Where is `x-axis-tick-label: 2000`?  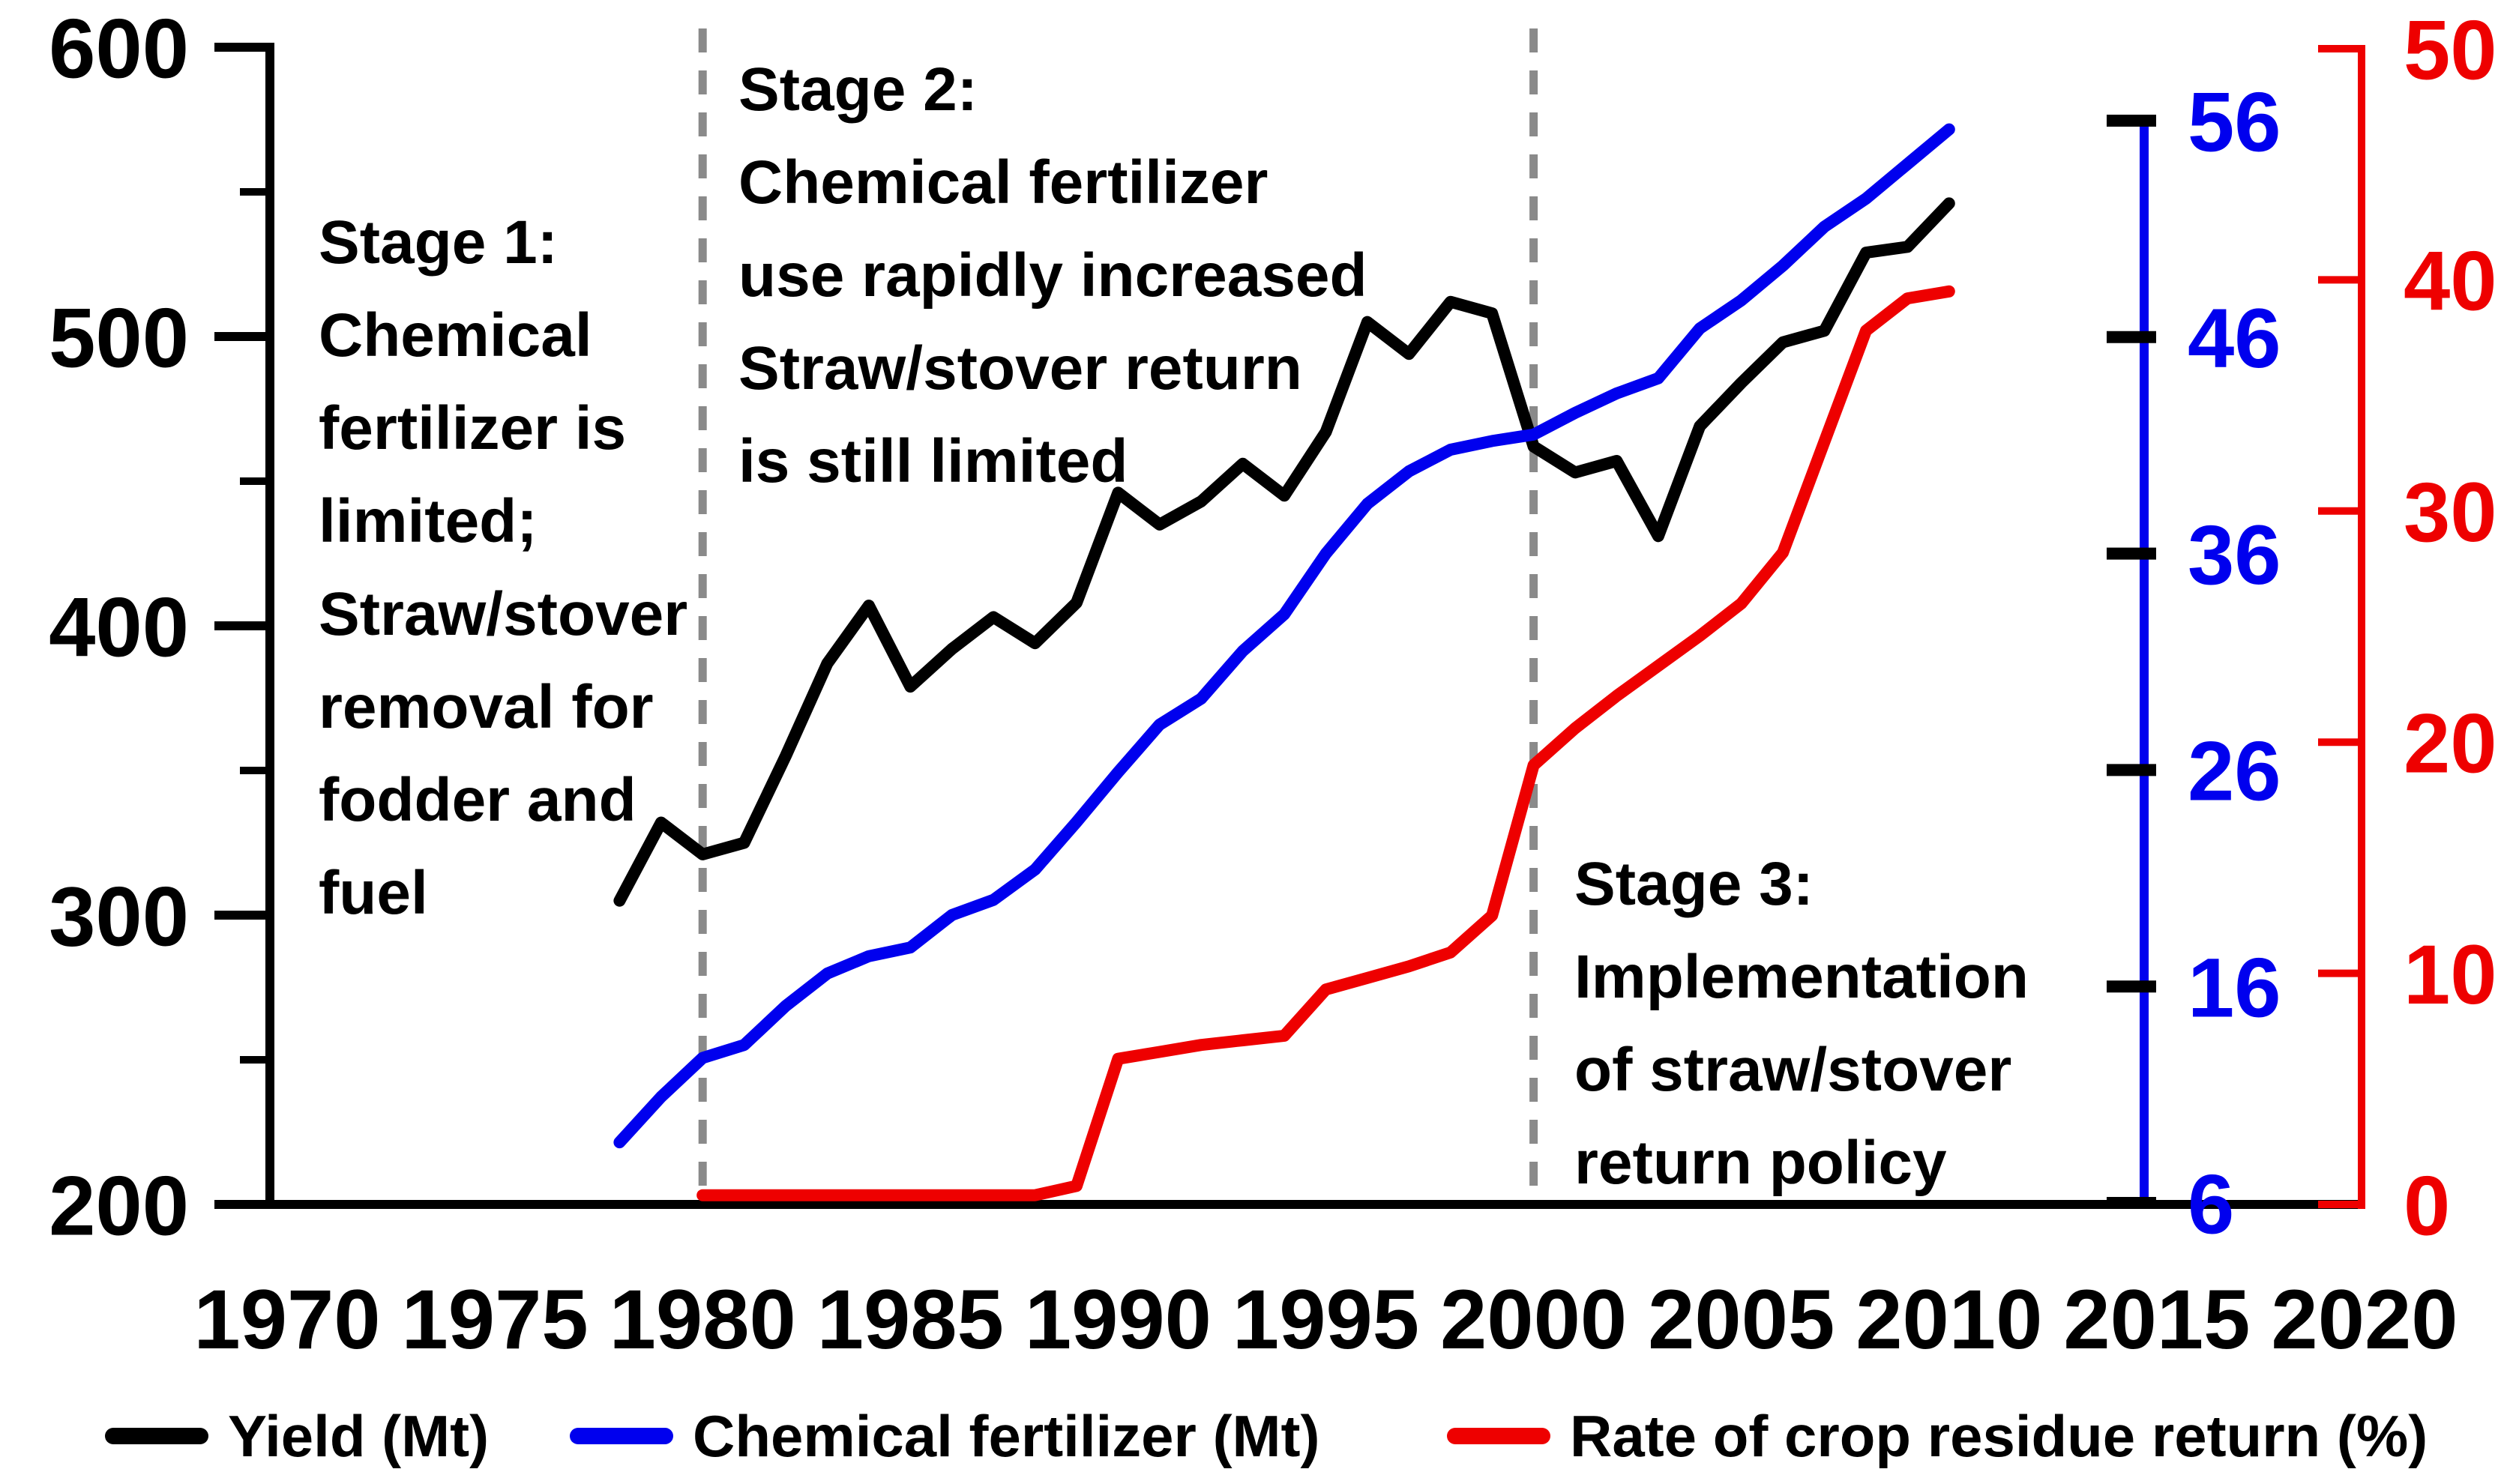 x-axis-tick-label: 2000 is located at coordinates (1533, 1320).